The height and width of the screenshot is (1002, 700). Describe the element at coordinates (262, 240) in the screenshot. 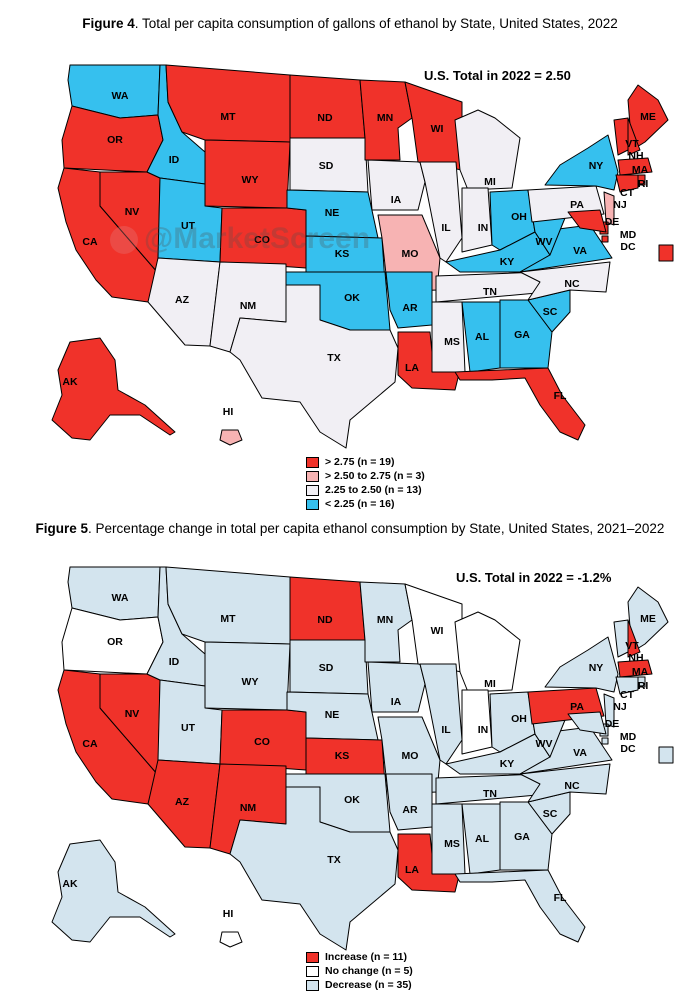

I see `state-label-co: CO` at that location.